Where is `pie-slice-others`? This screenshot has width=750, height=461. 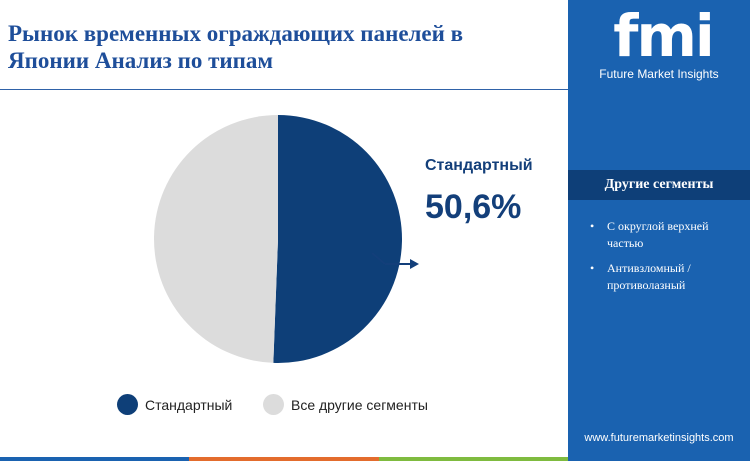
pie-slice-others is located at coordinates (216, 239).